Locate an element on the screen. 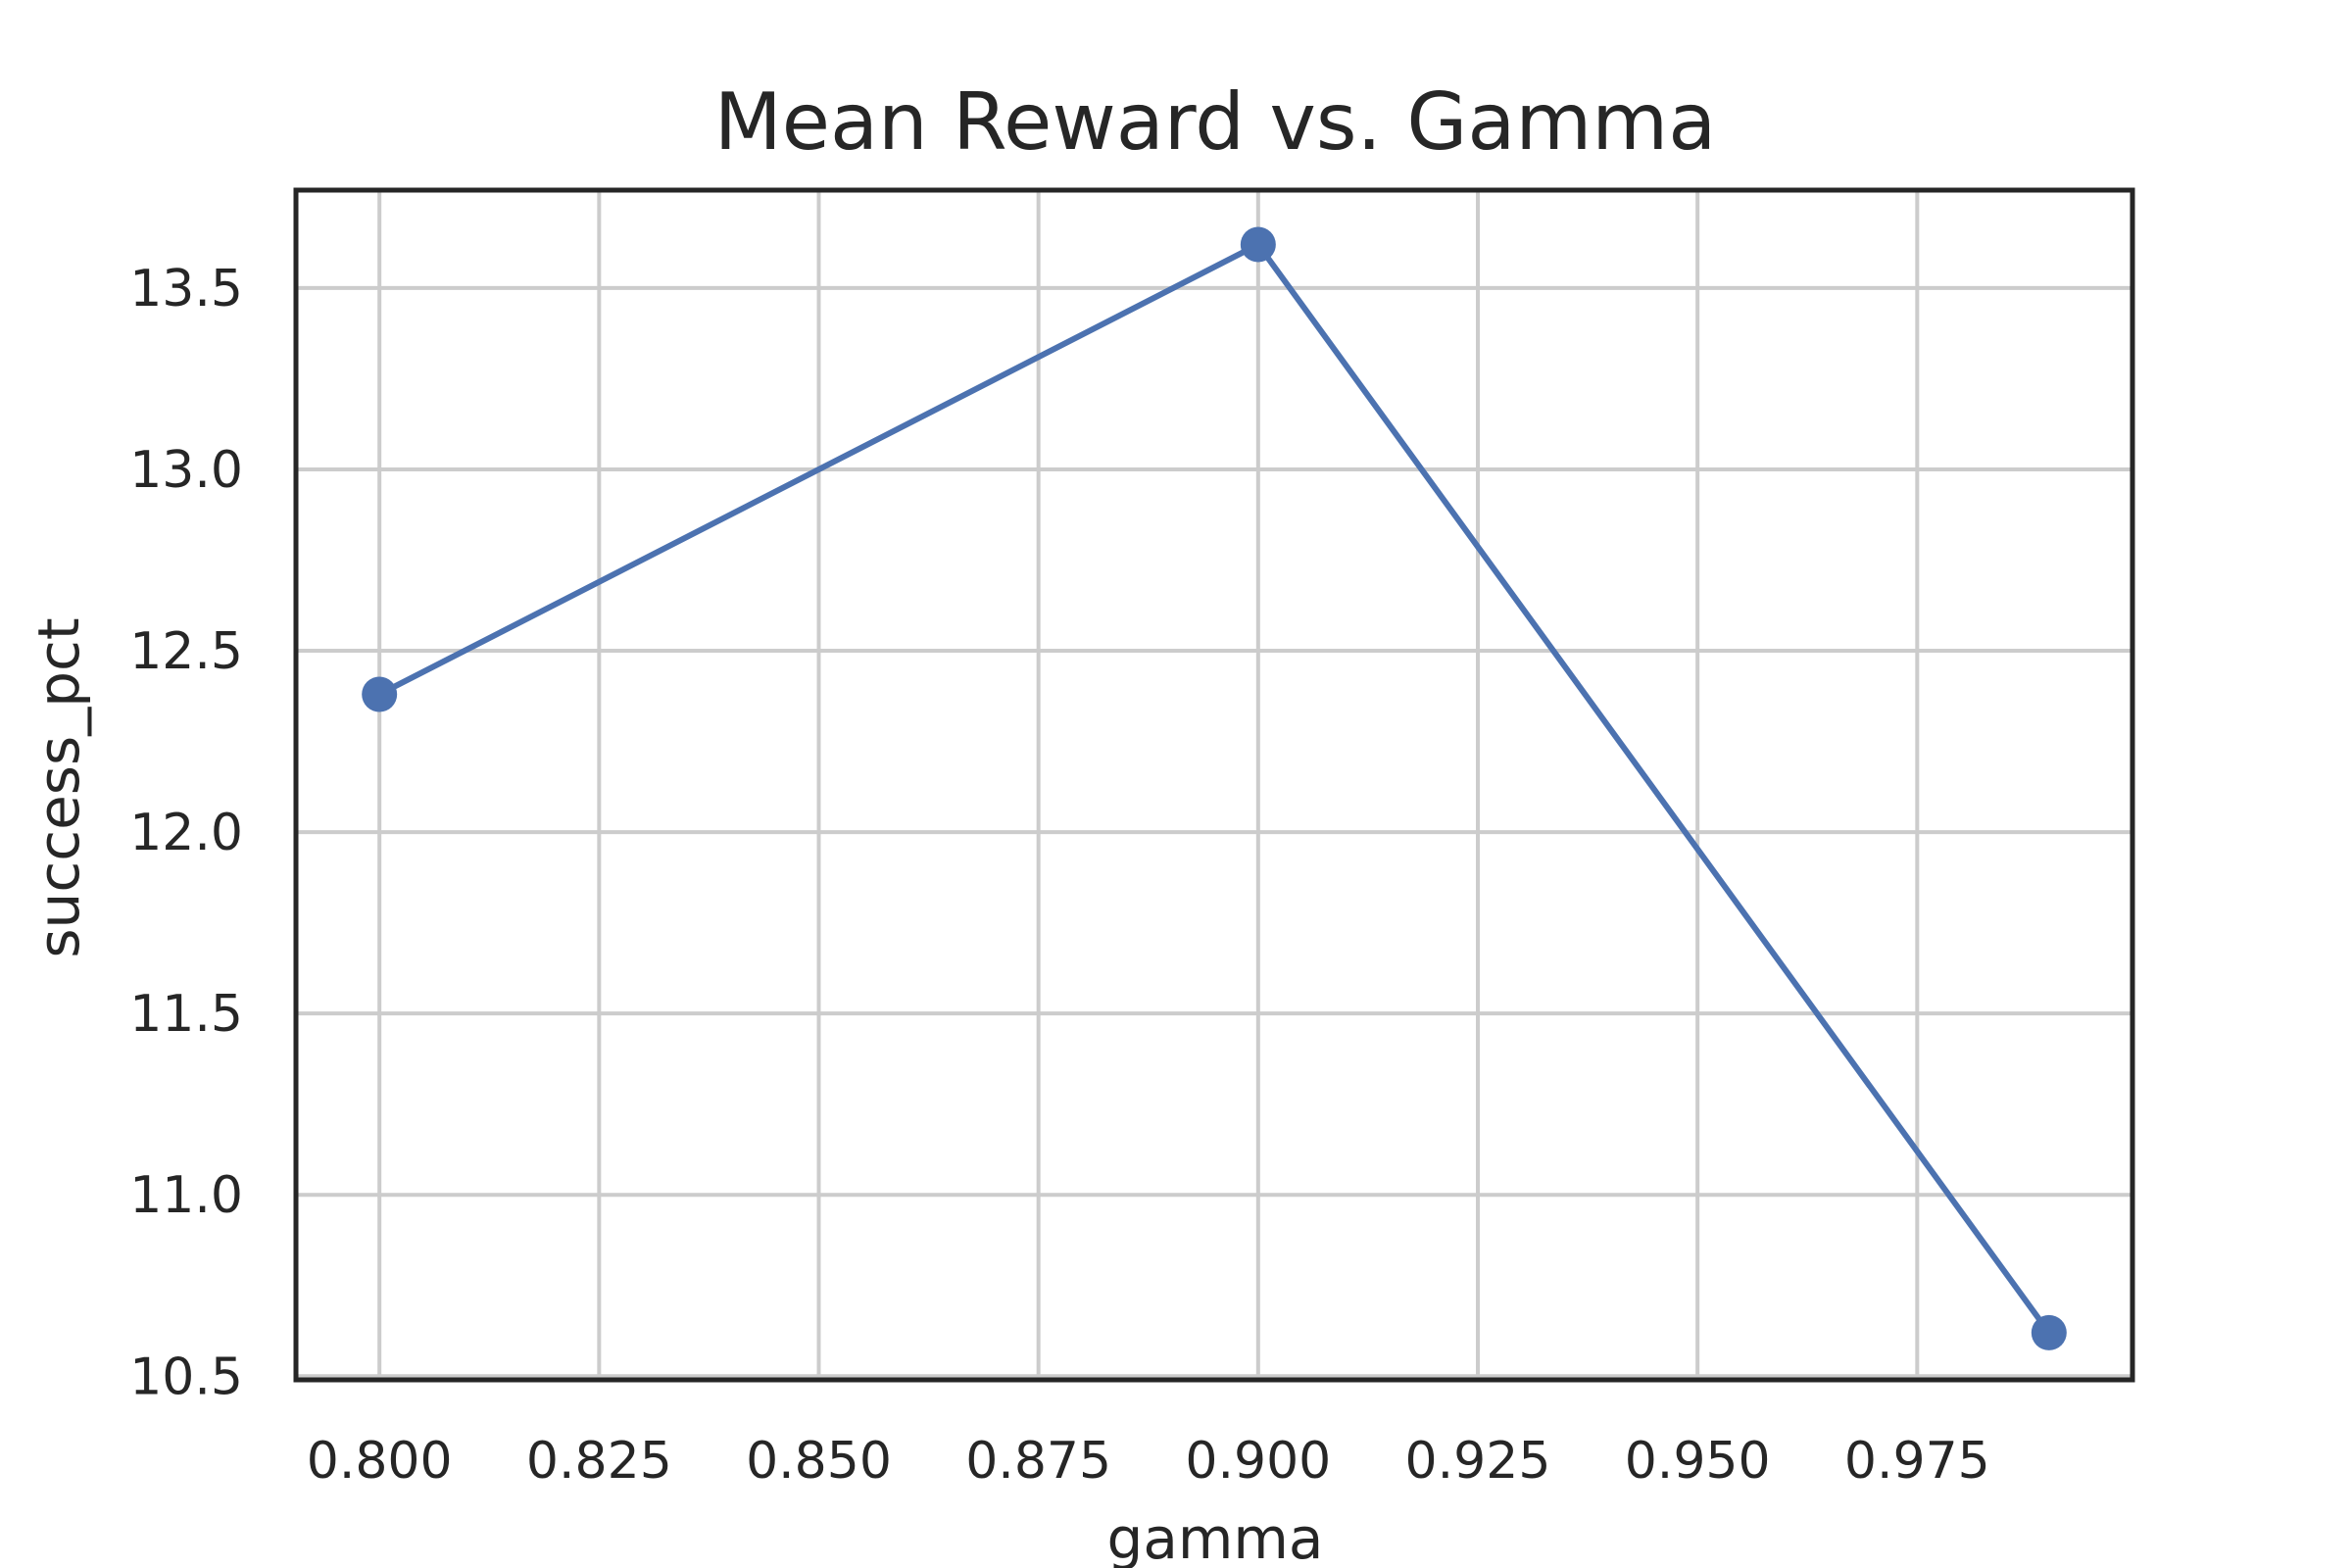 This screenshot has height=1568, width=2352. x-tick-labels: 0.800 0.825 0.850 0.875 0.900 0.925 0.950 0.975 is located at coordinates (1148, 1461).